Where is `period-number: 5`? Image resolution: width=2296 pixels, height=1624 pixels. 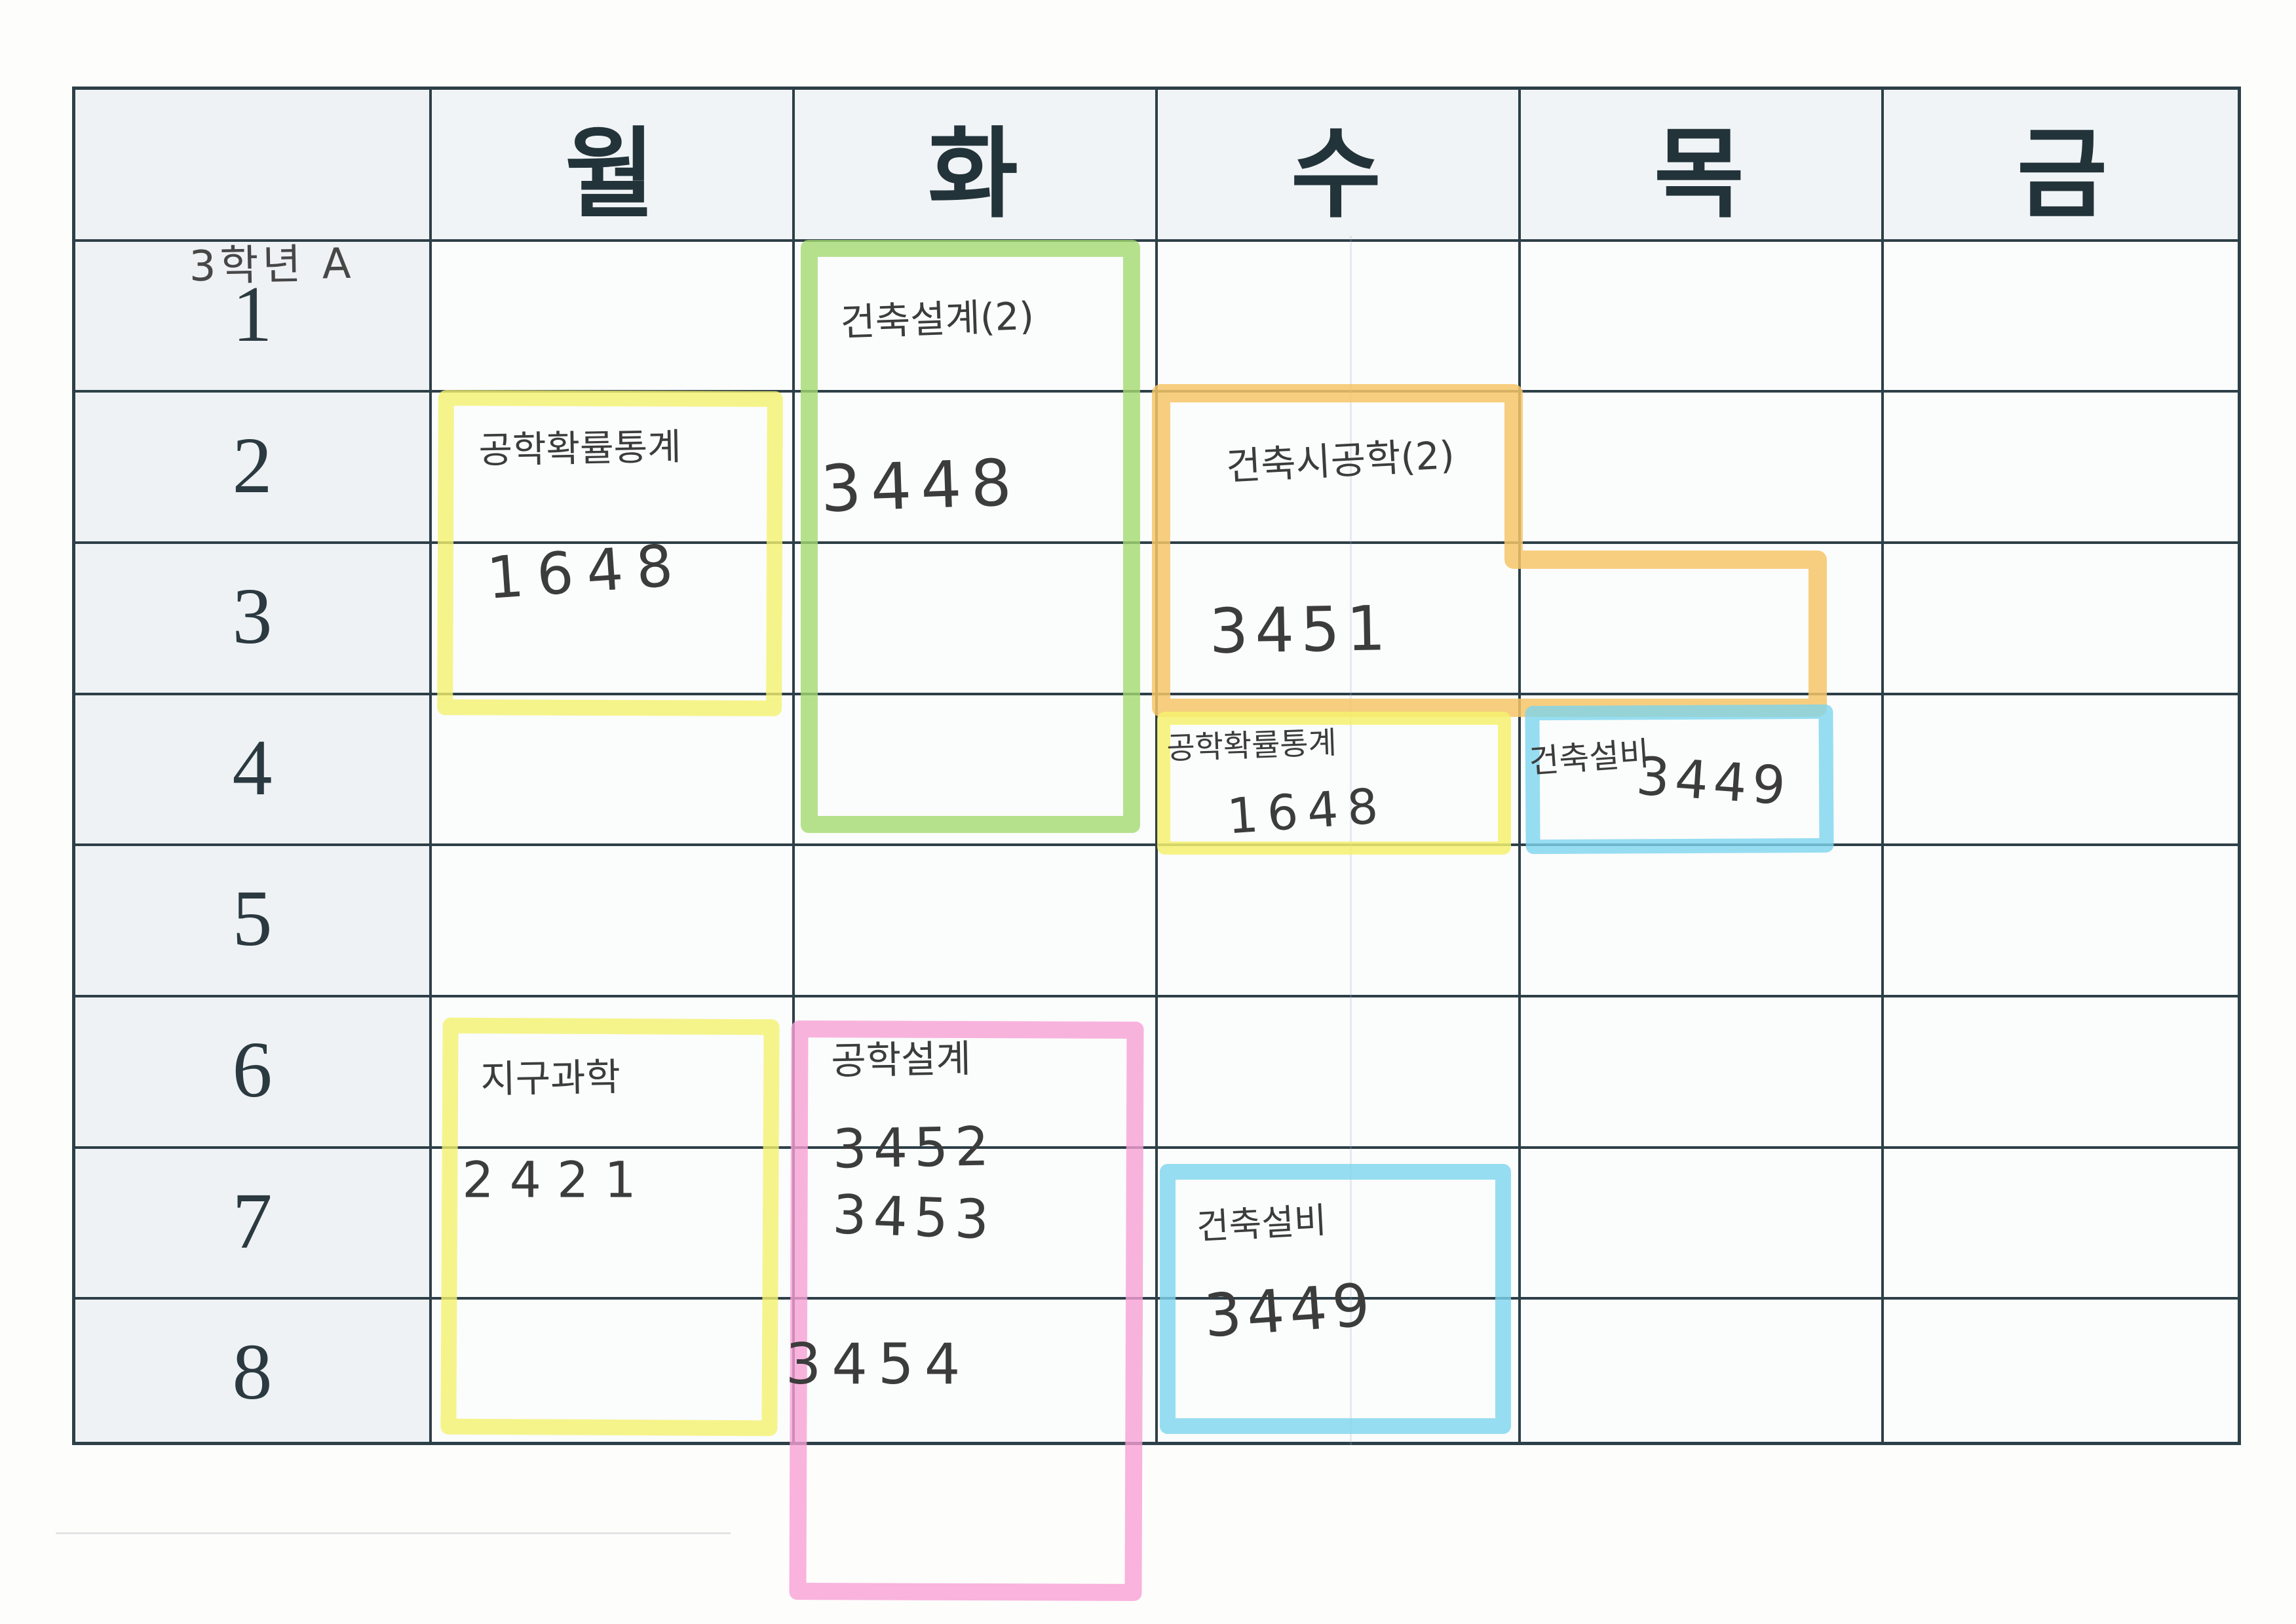 period-number: 5 is located at coordinates (252, 918).